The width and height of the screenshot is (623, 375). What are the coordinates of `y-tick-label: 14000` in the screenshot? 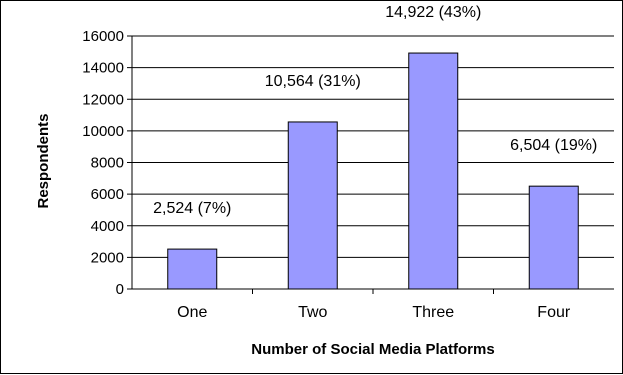 It's located at (103, 68).